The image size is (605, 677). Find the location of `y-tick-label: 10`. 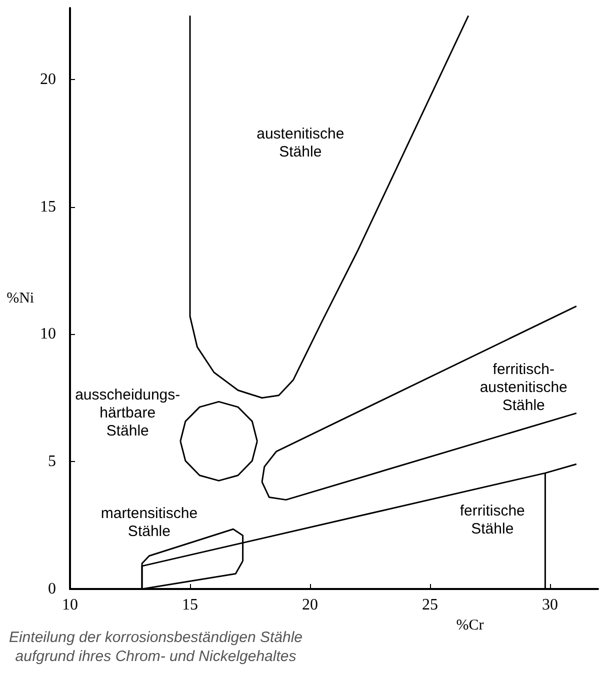

y-tick-label: 10 is located at coordinates (48, 334).